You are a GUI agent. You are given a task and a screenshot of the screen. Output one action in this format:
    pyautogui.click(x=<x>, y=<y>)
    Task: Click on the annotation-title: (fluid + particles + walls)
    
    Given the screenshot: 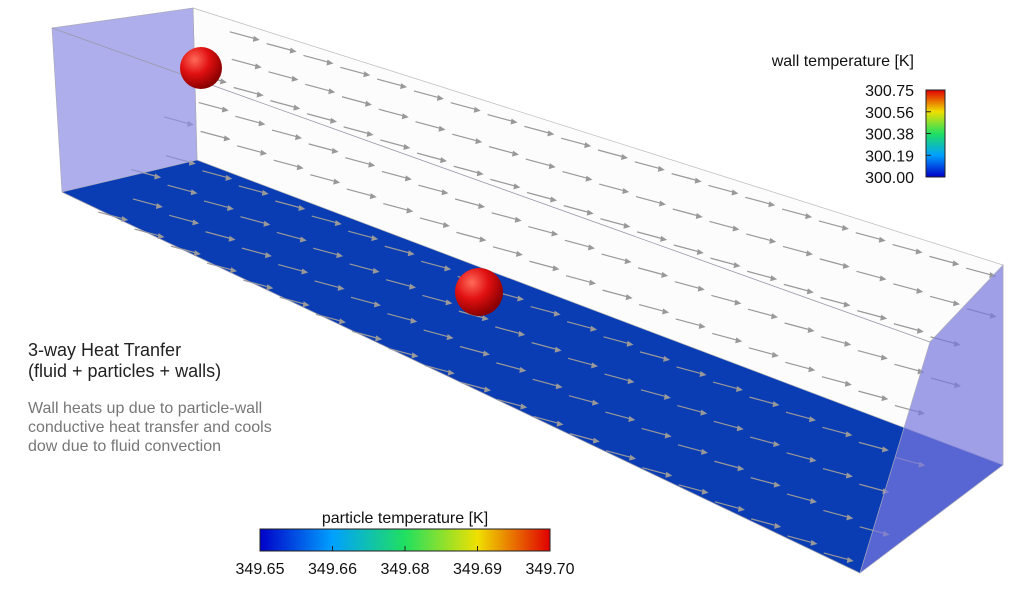 What is the action you would take?
    pyautogui.click(x=124, y=371)
    